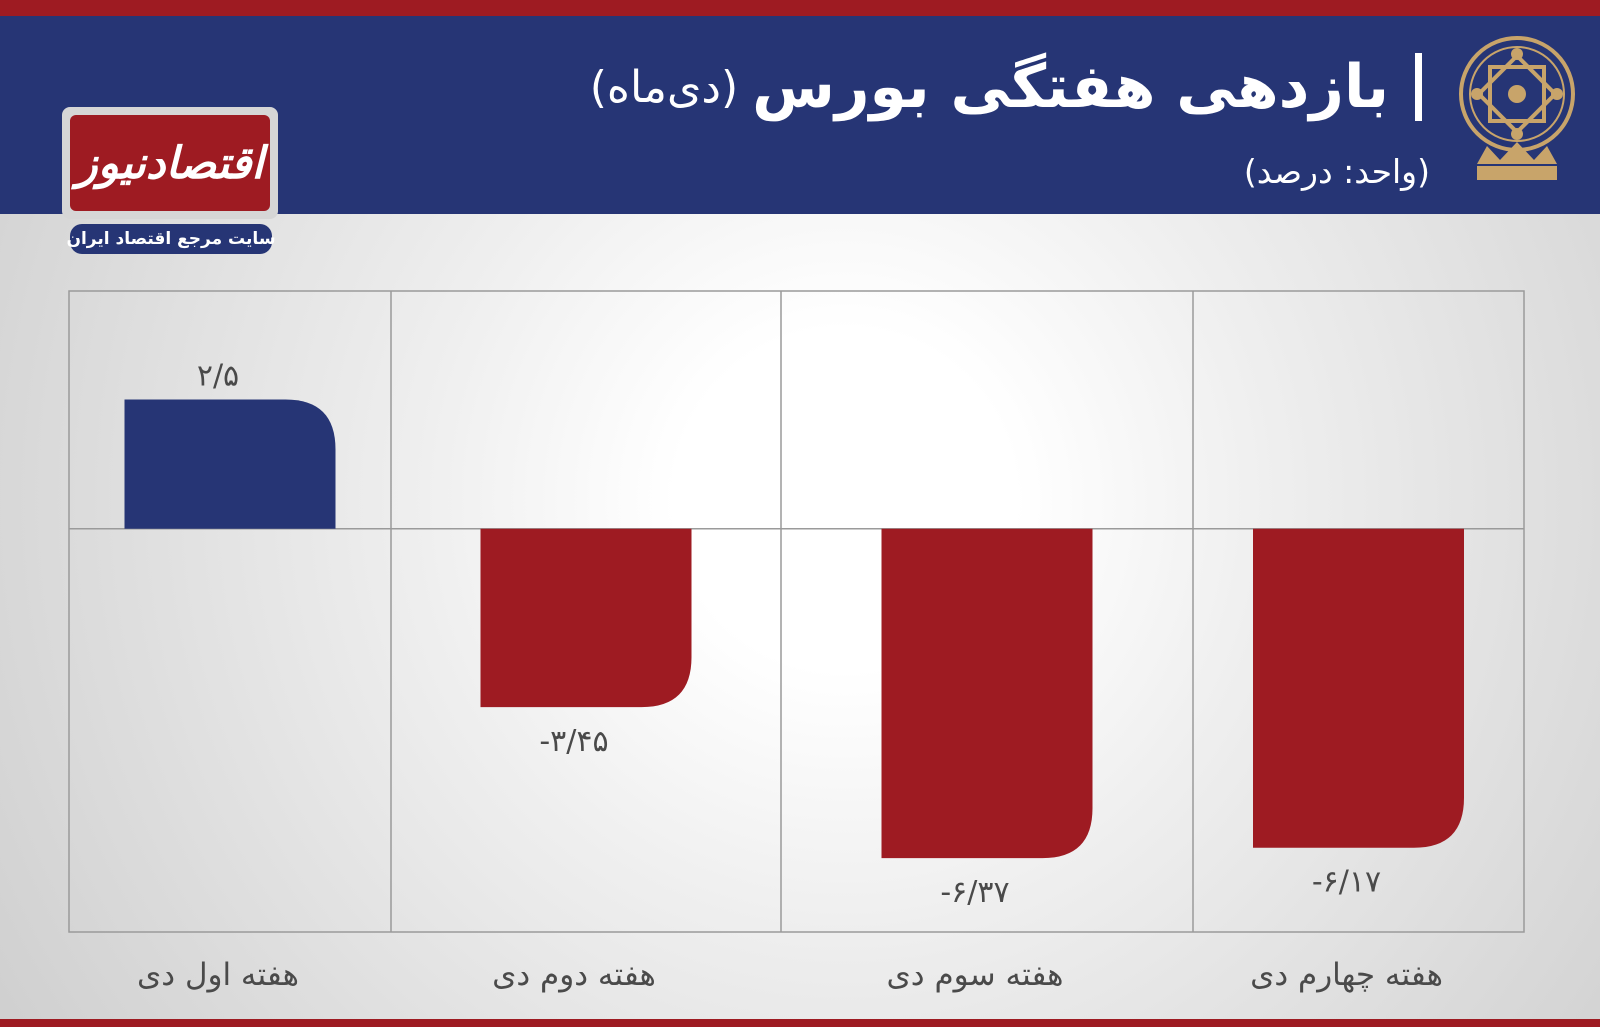 This screenshot has width=1600, height=1027. I want to click on value-label-1: ۲/۵, so click(218, 376).